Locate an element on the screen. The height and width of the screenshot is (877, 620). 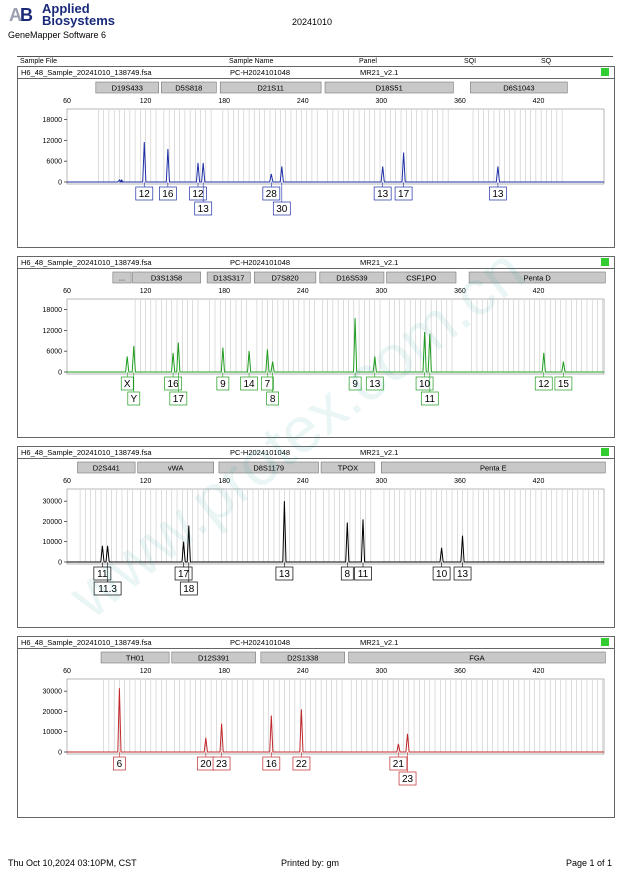
allele-call: 22 is located at coordinates (301, 761).